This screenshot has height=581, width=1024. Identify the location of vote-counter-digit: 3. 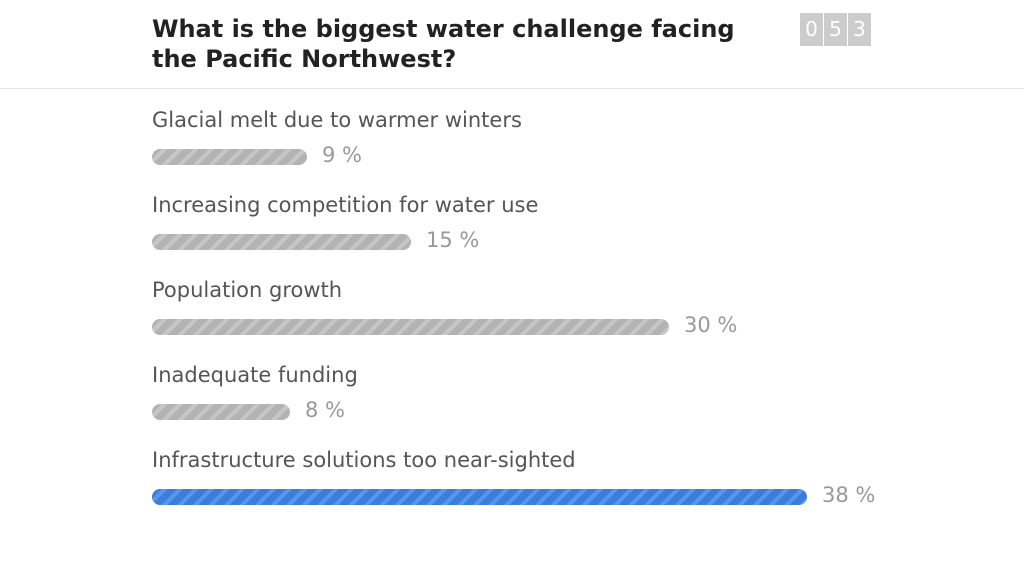
(859, 29).